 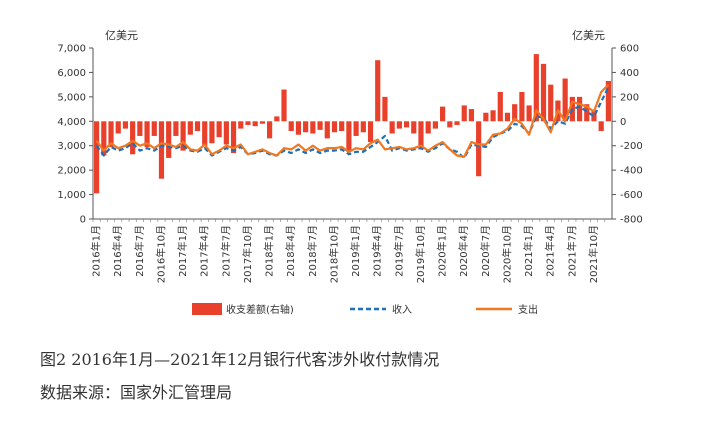 I want to click on left-tick-label: 3,000, so click(x=71, y=146).